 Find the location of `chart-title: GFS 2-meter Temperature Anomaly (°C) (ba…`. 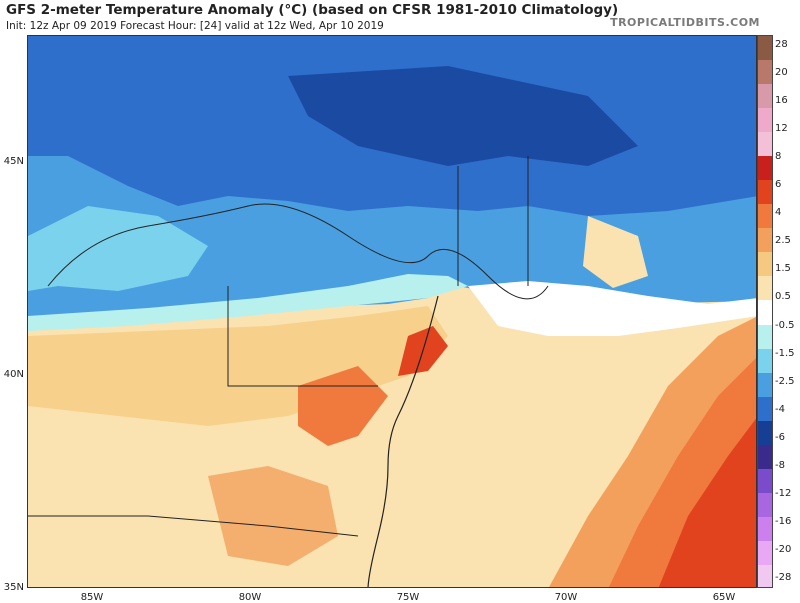

chart-title: GFS 2-meter Temperature Anomaly (°C) (ba… is located at coordinates (312, 10).